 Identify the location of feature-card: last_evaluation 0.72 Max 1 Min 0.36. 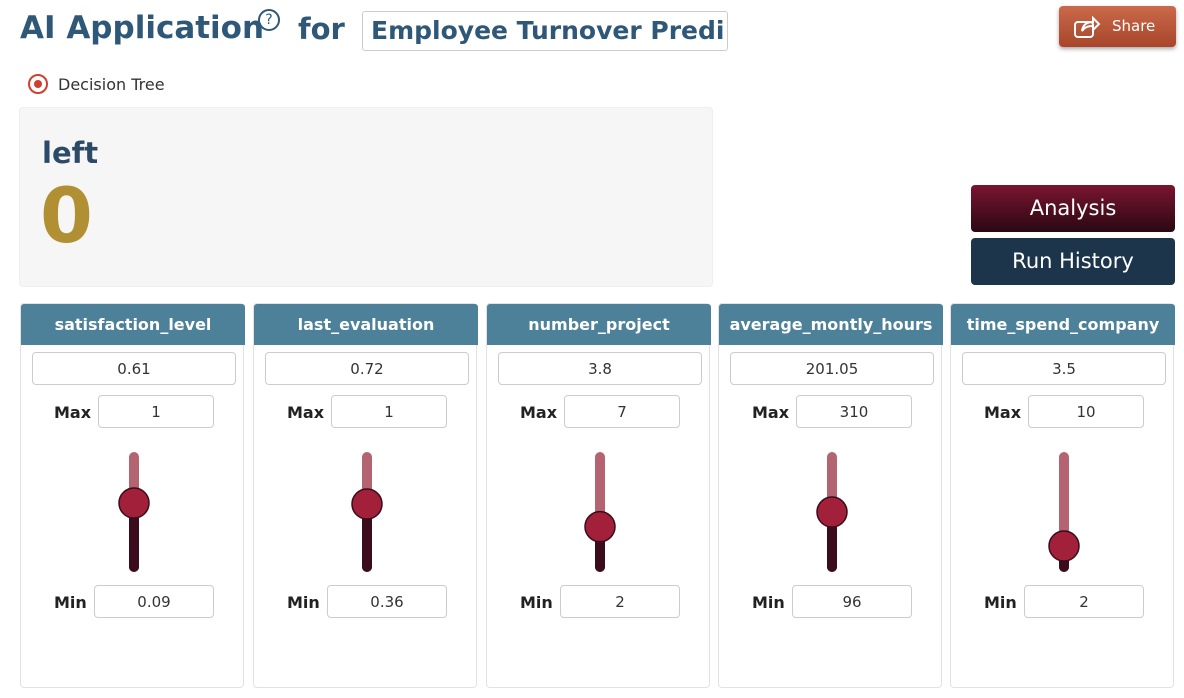
(365, 495).